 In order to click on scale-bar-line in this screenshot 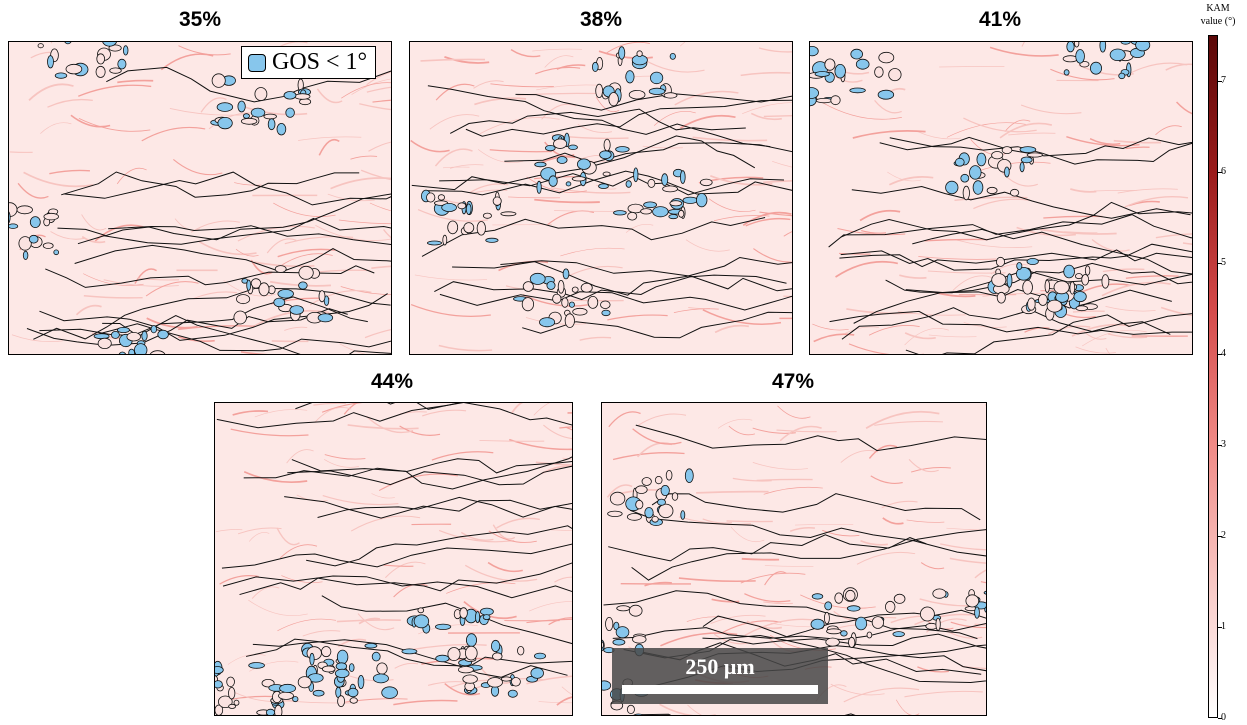, I will do `click(720, 689)`.